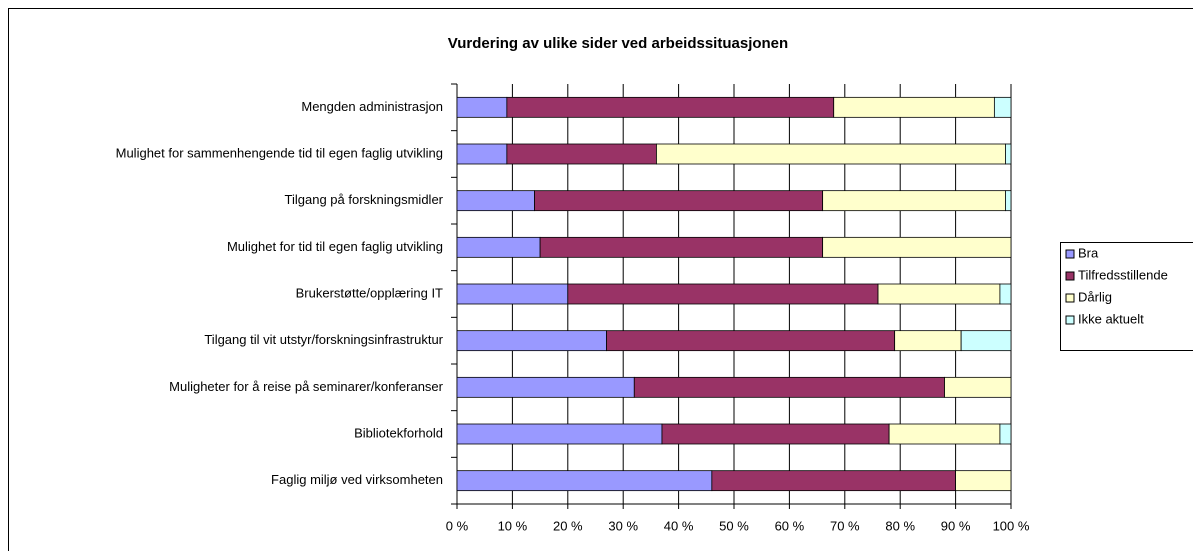 This screenshot has width=1193, height=551. I want to click on legend-label: Ikke aktuelt, so click(1111, 318).